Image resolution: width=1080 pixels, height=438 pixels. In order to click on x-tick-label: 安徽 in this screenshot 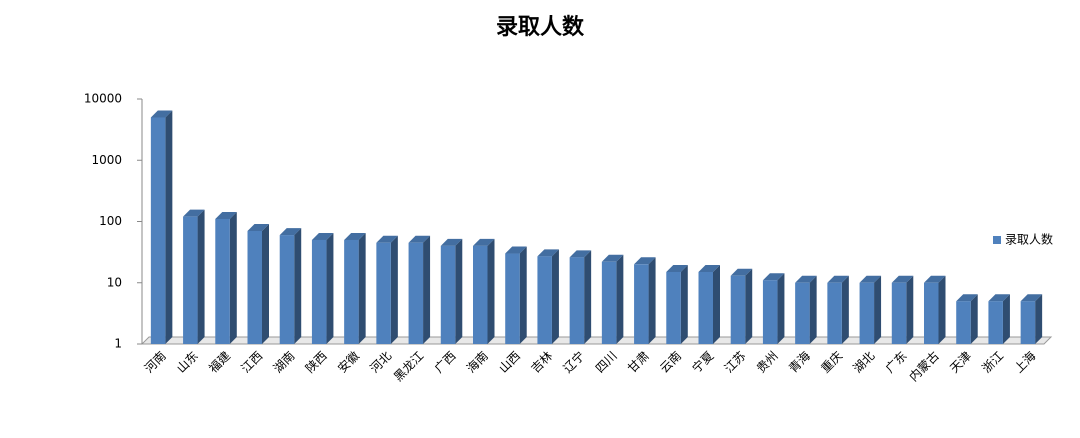, I will do `click(348, 362)`.